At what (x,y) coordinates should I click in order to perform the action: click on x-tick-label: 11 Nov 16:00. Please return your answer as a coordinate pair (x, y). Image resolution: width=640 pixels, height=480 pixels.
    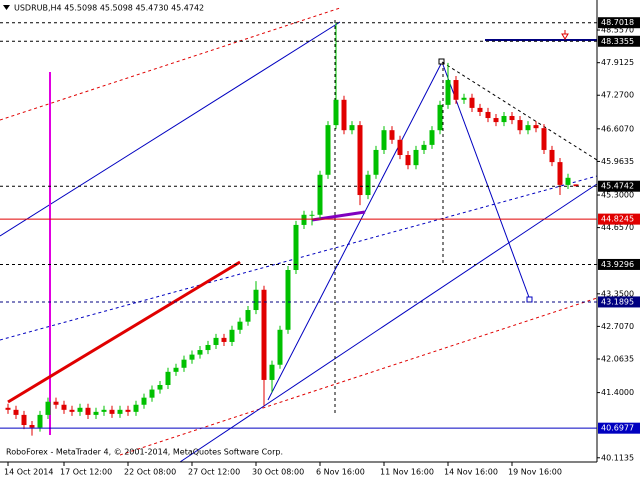
    Looking at the image, I should click on (407, 472).